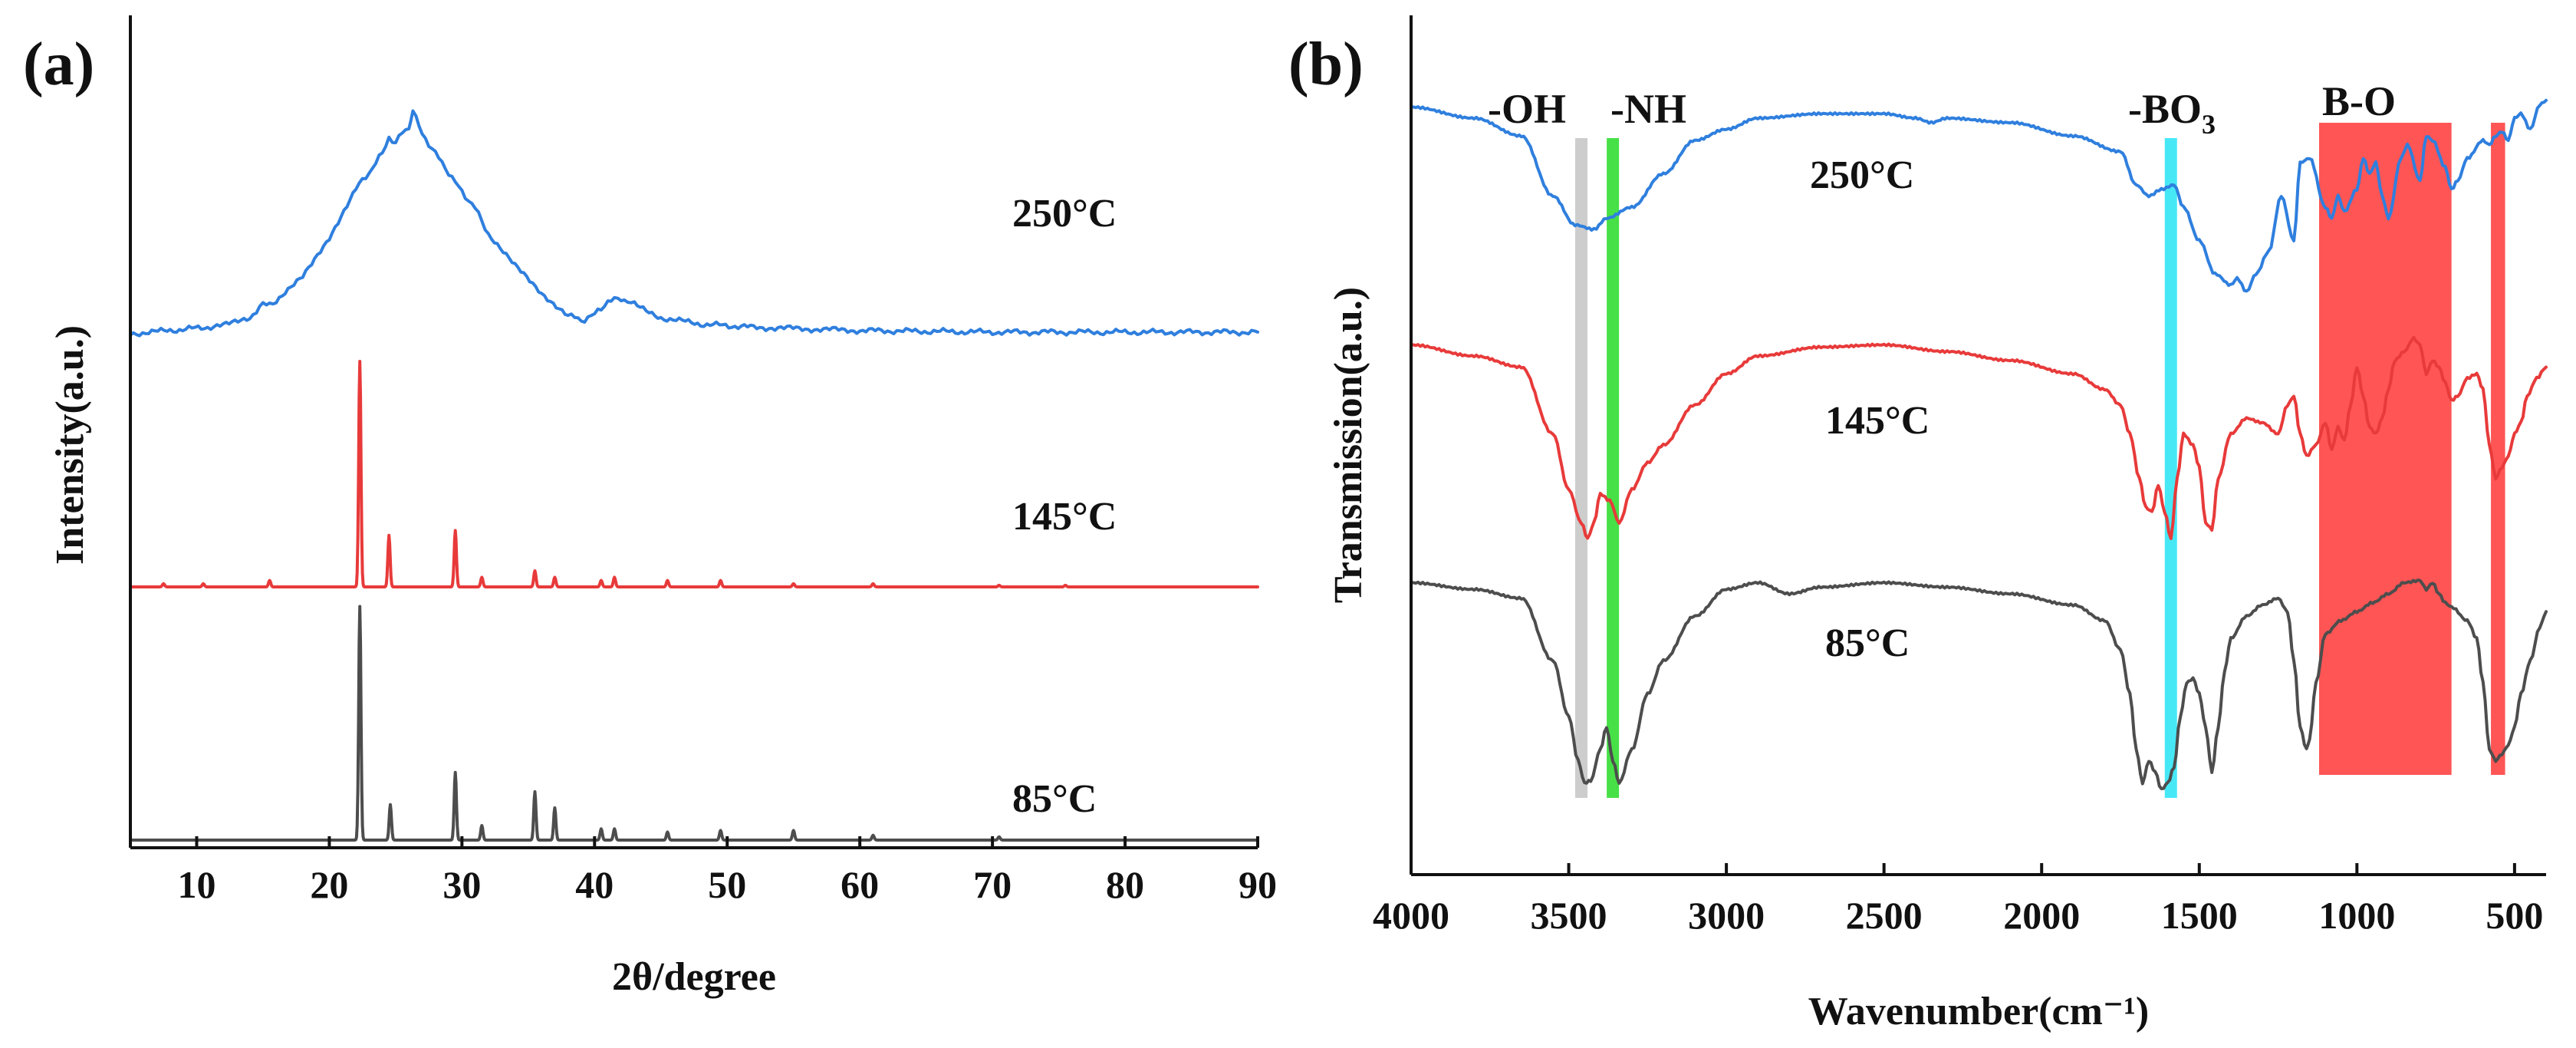 This screenshot has height=1048, width=2576. I want to click on band-label-bo3: -BO3, so click(2172, 113).